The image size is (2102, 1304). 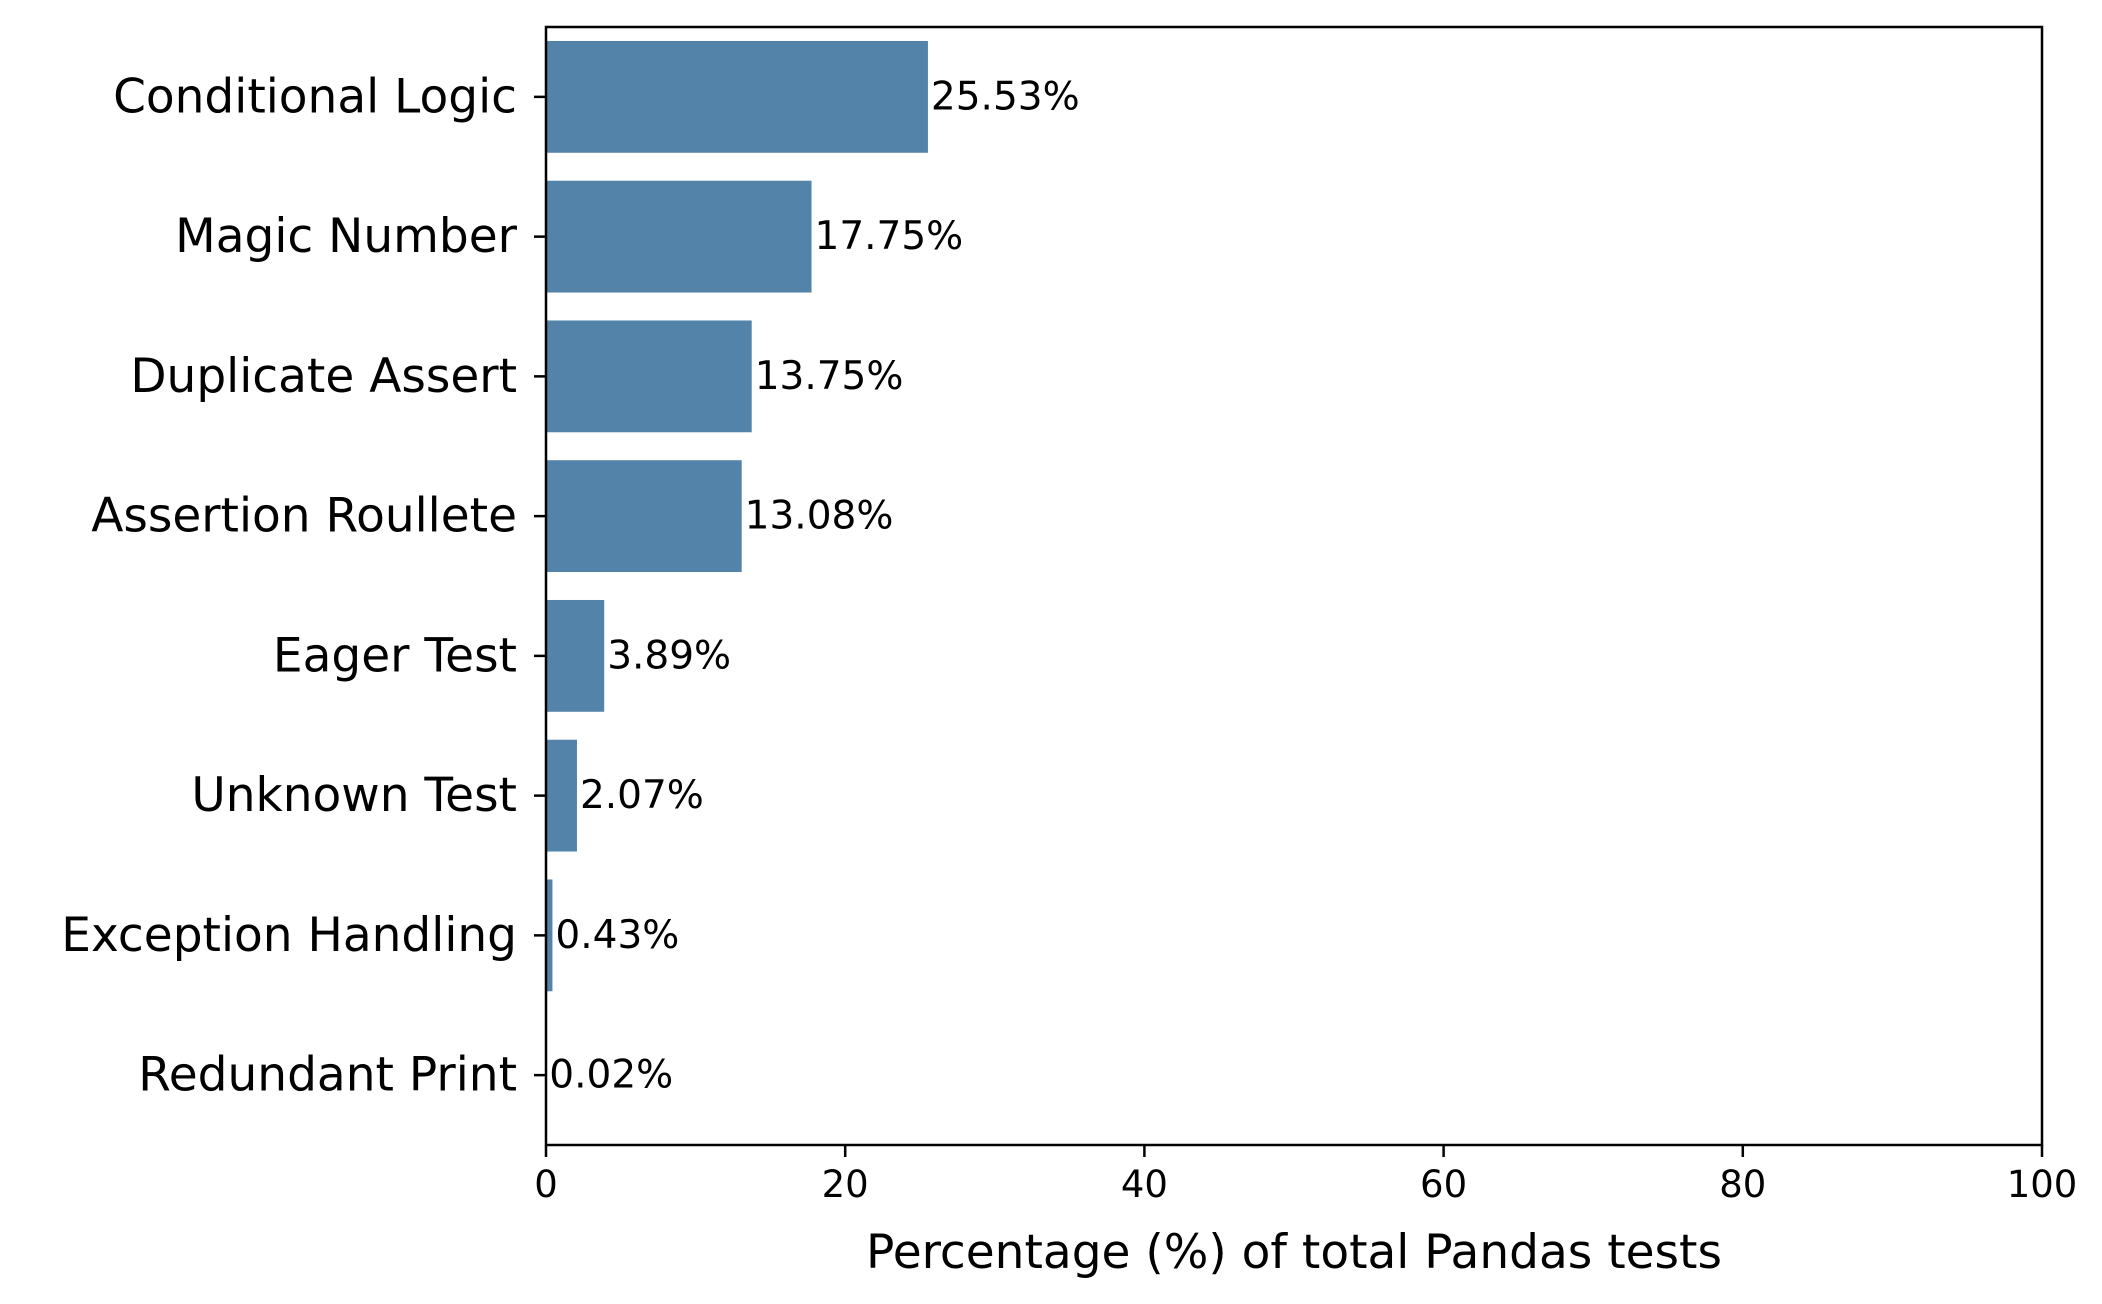 I want to click on x-axis-title: Percentage (%) of total Pandas tests, so click(x=1294, y=1252).